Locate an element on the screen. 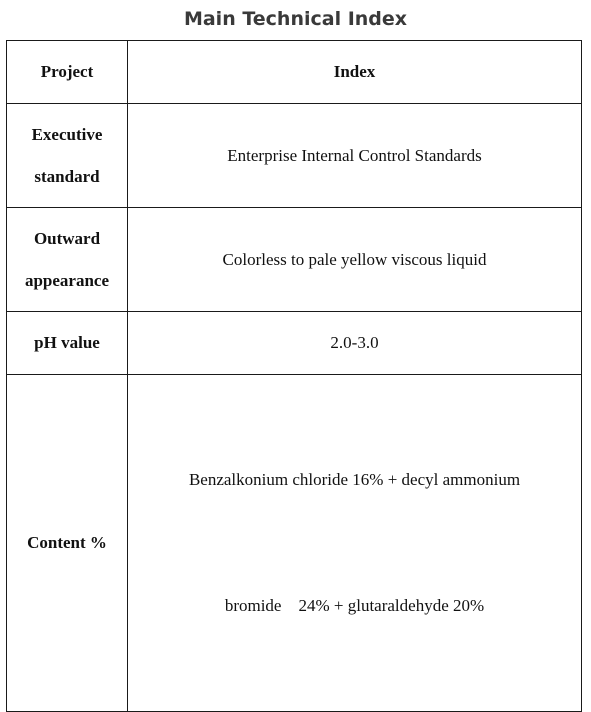 The height and width of the screenshot is (712, 591). row-label-executive-standard: Executive standard is located at coordinates (67, 155).